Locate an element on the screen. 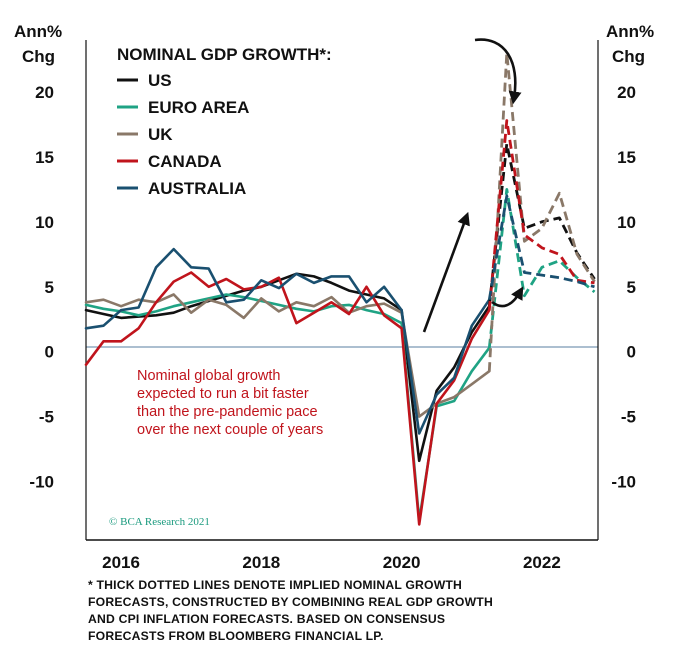 This screenshot has width=680, height=660. y-tick-right-5: 15 is located at coordinates (626, 157).